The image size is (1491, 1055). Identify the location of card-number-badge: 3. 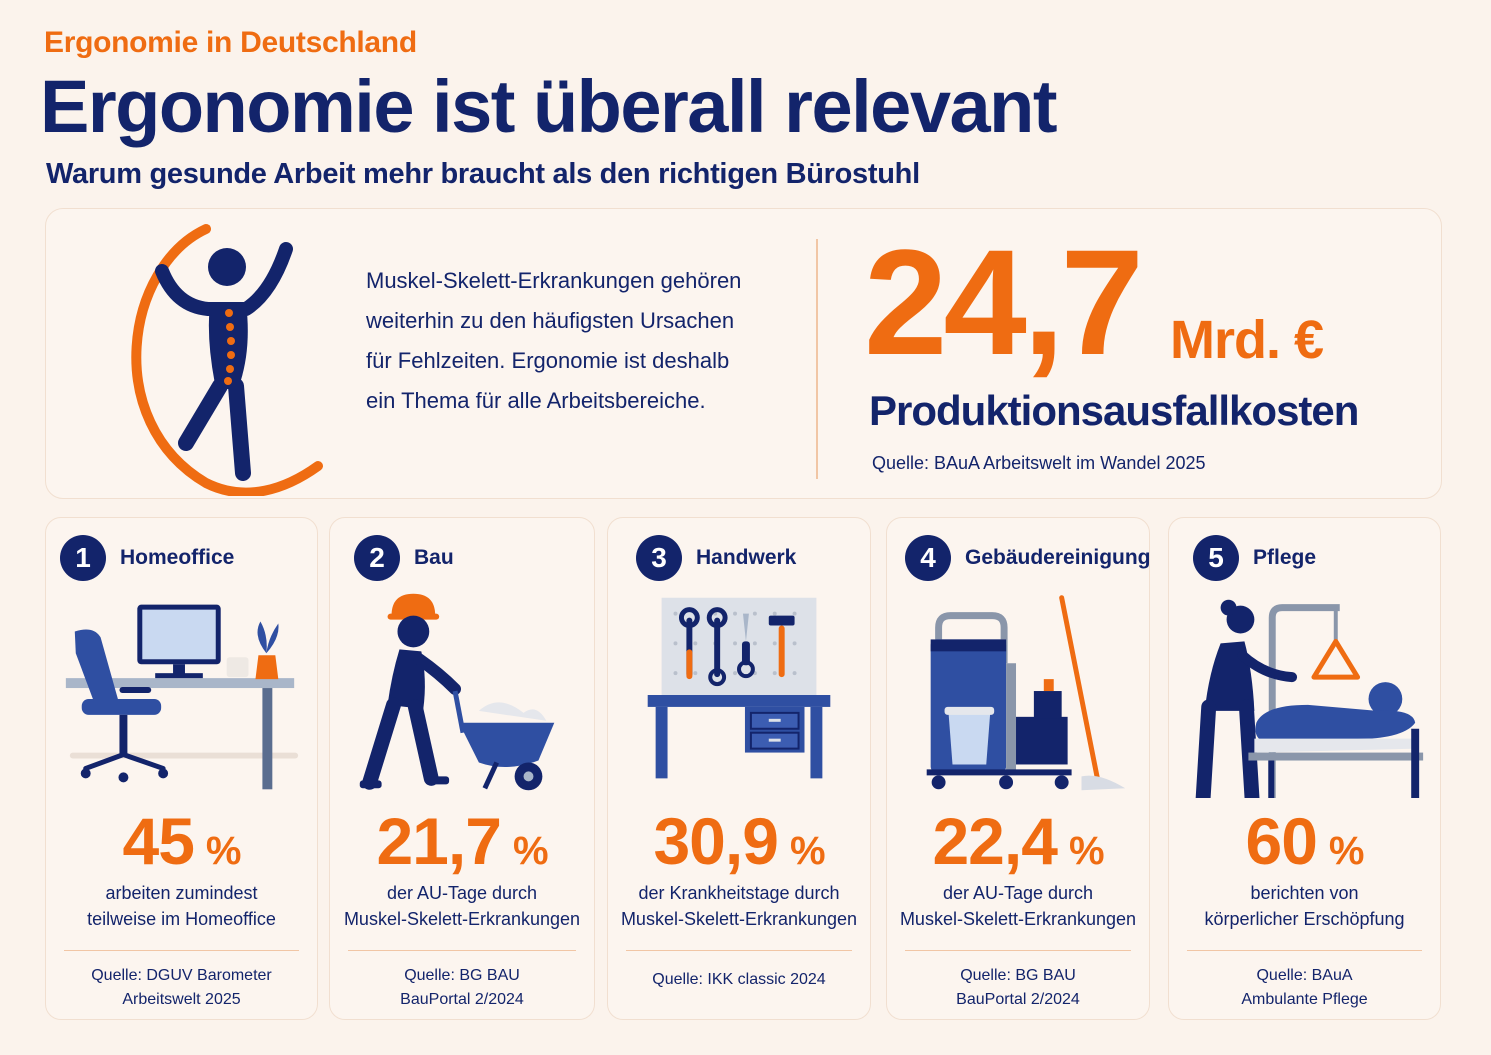
(659, 558).